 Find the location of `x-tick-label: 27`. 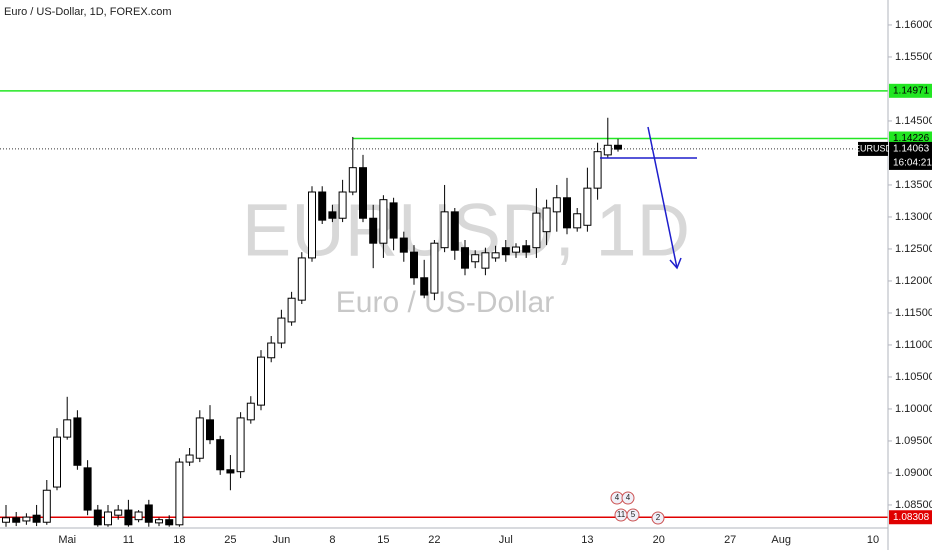

x-tick-label: 27 is located at coordinates (730, 540).